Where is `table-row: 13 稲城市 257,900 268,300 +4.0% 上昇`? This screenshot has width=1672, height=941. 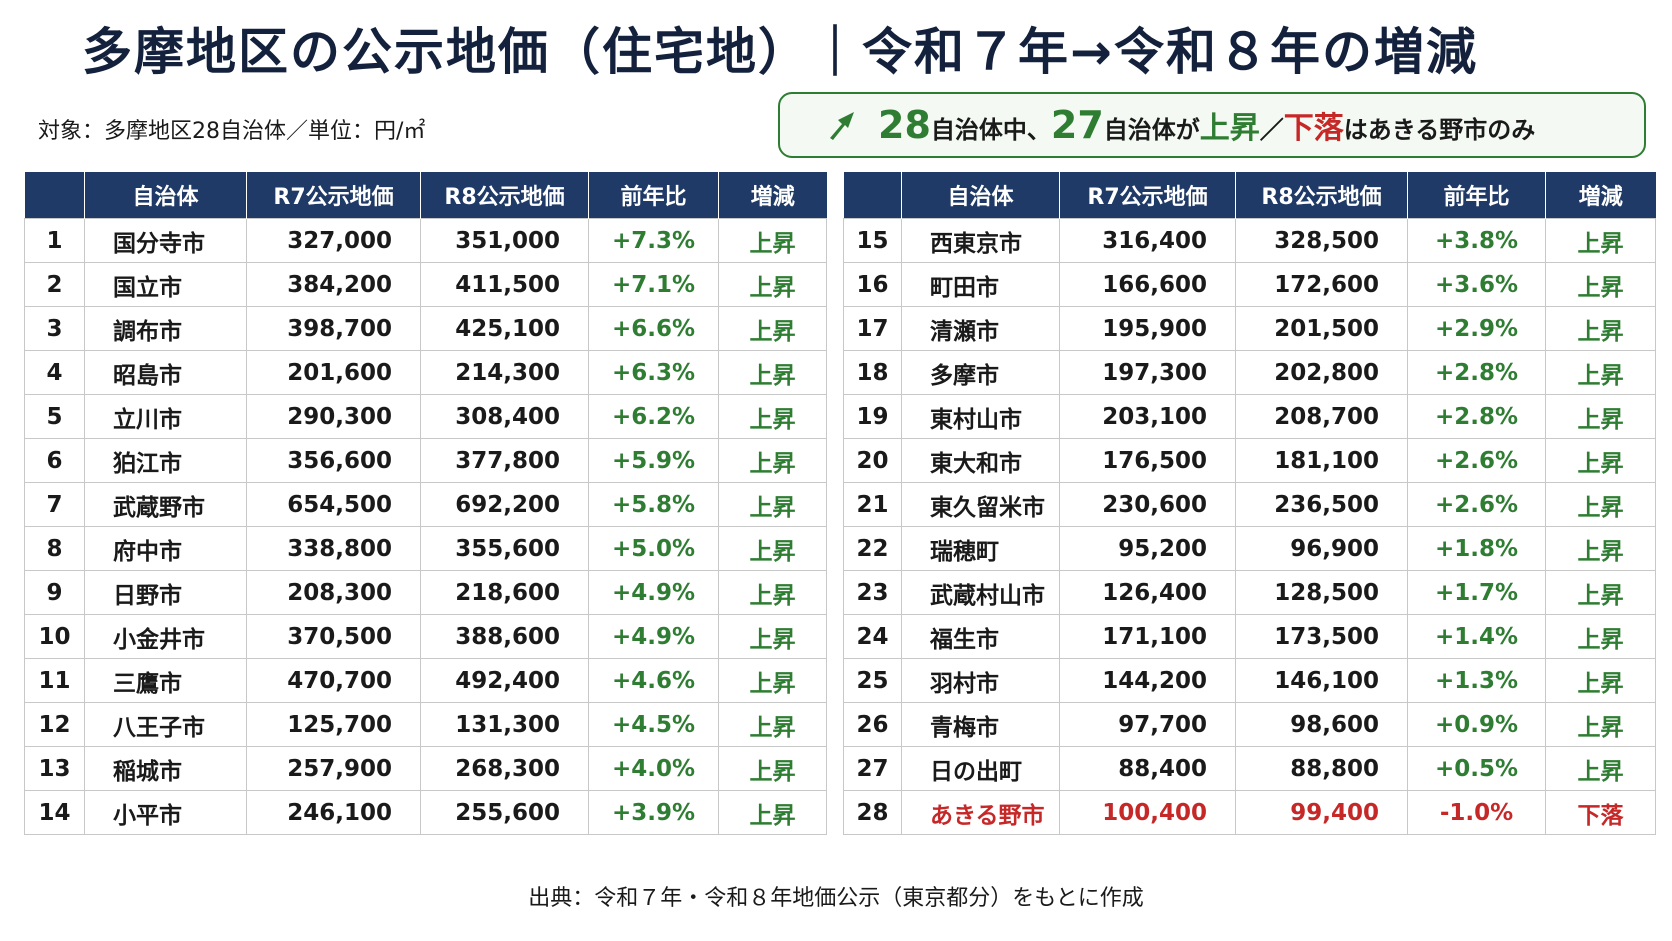
table-row: 13 稲城市 257,900 268,300 +4.0% 上昇 is located at coordinates (425, 768).